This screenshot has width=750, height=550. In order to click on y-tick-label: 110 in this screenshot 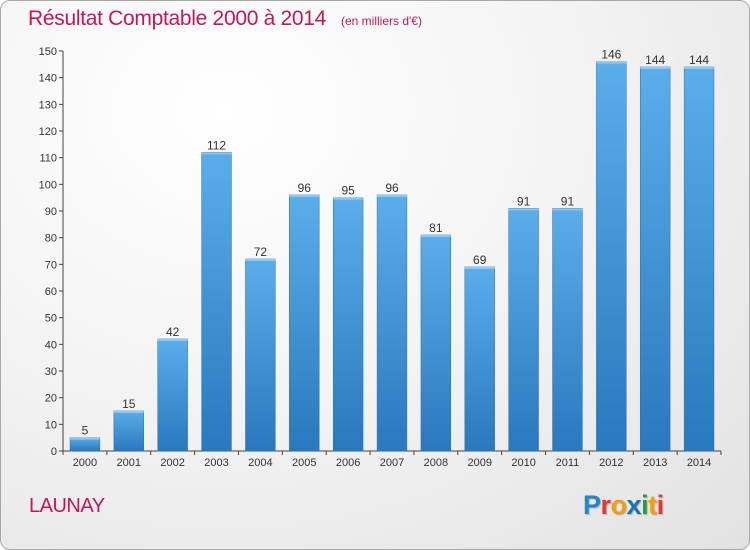, I will do `click(48, 159)`.